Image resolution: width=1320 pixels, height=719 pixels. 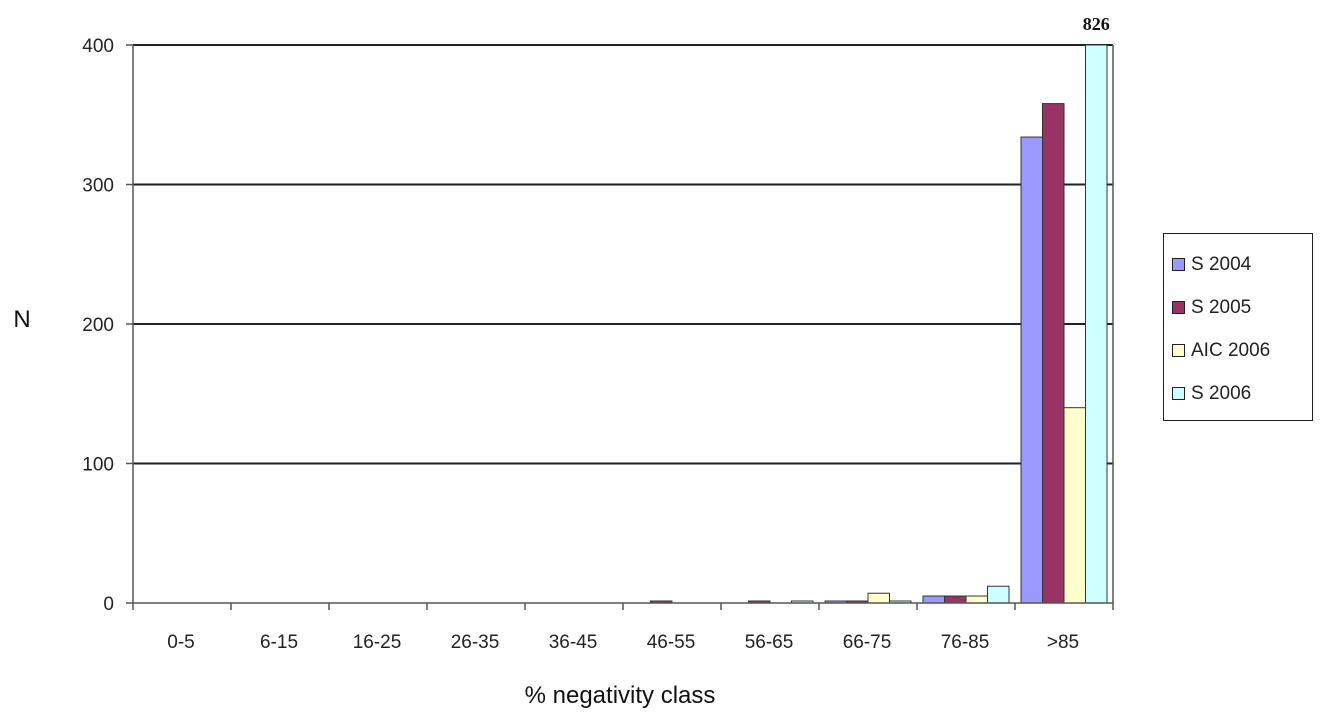 What do you see at coordinates (98, 465) in the screenshot?
I see `y-tick-label: 100` at bounding box center [98, 465].